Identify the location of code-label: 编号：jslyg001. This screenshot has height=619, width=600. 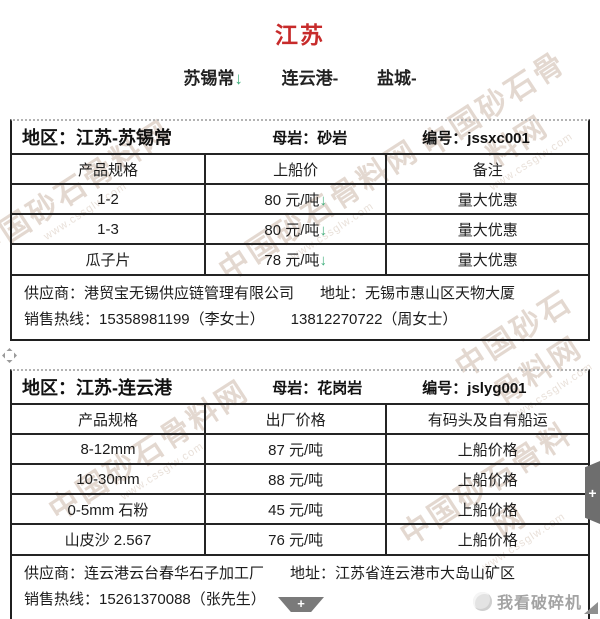
(474, 388).